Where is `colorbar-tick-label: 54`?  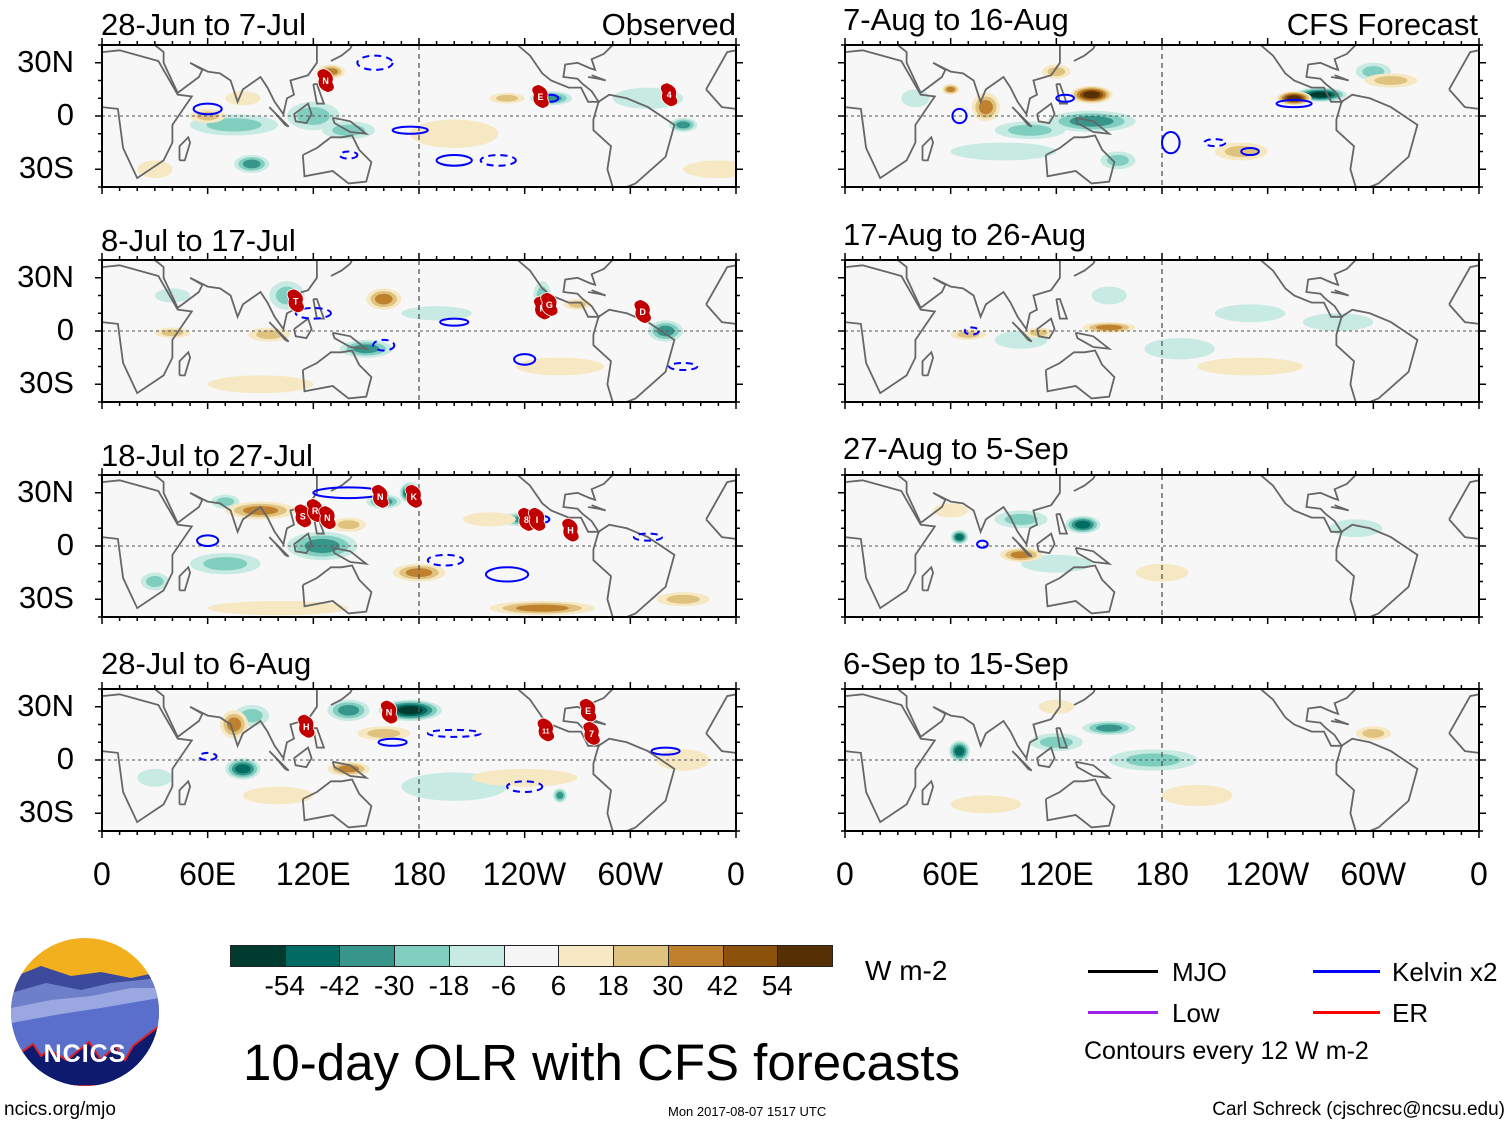
colorbar-tick-label: 54 is located at coordinates (777, 985).